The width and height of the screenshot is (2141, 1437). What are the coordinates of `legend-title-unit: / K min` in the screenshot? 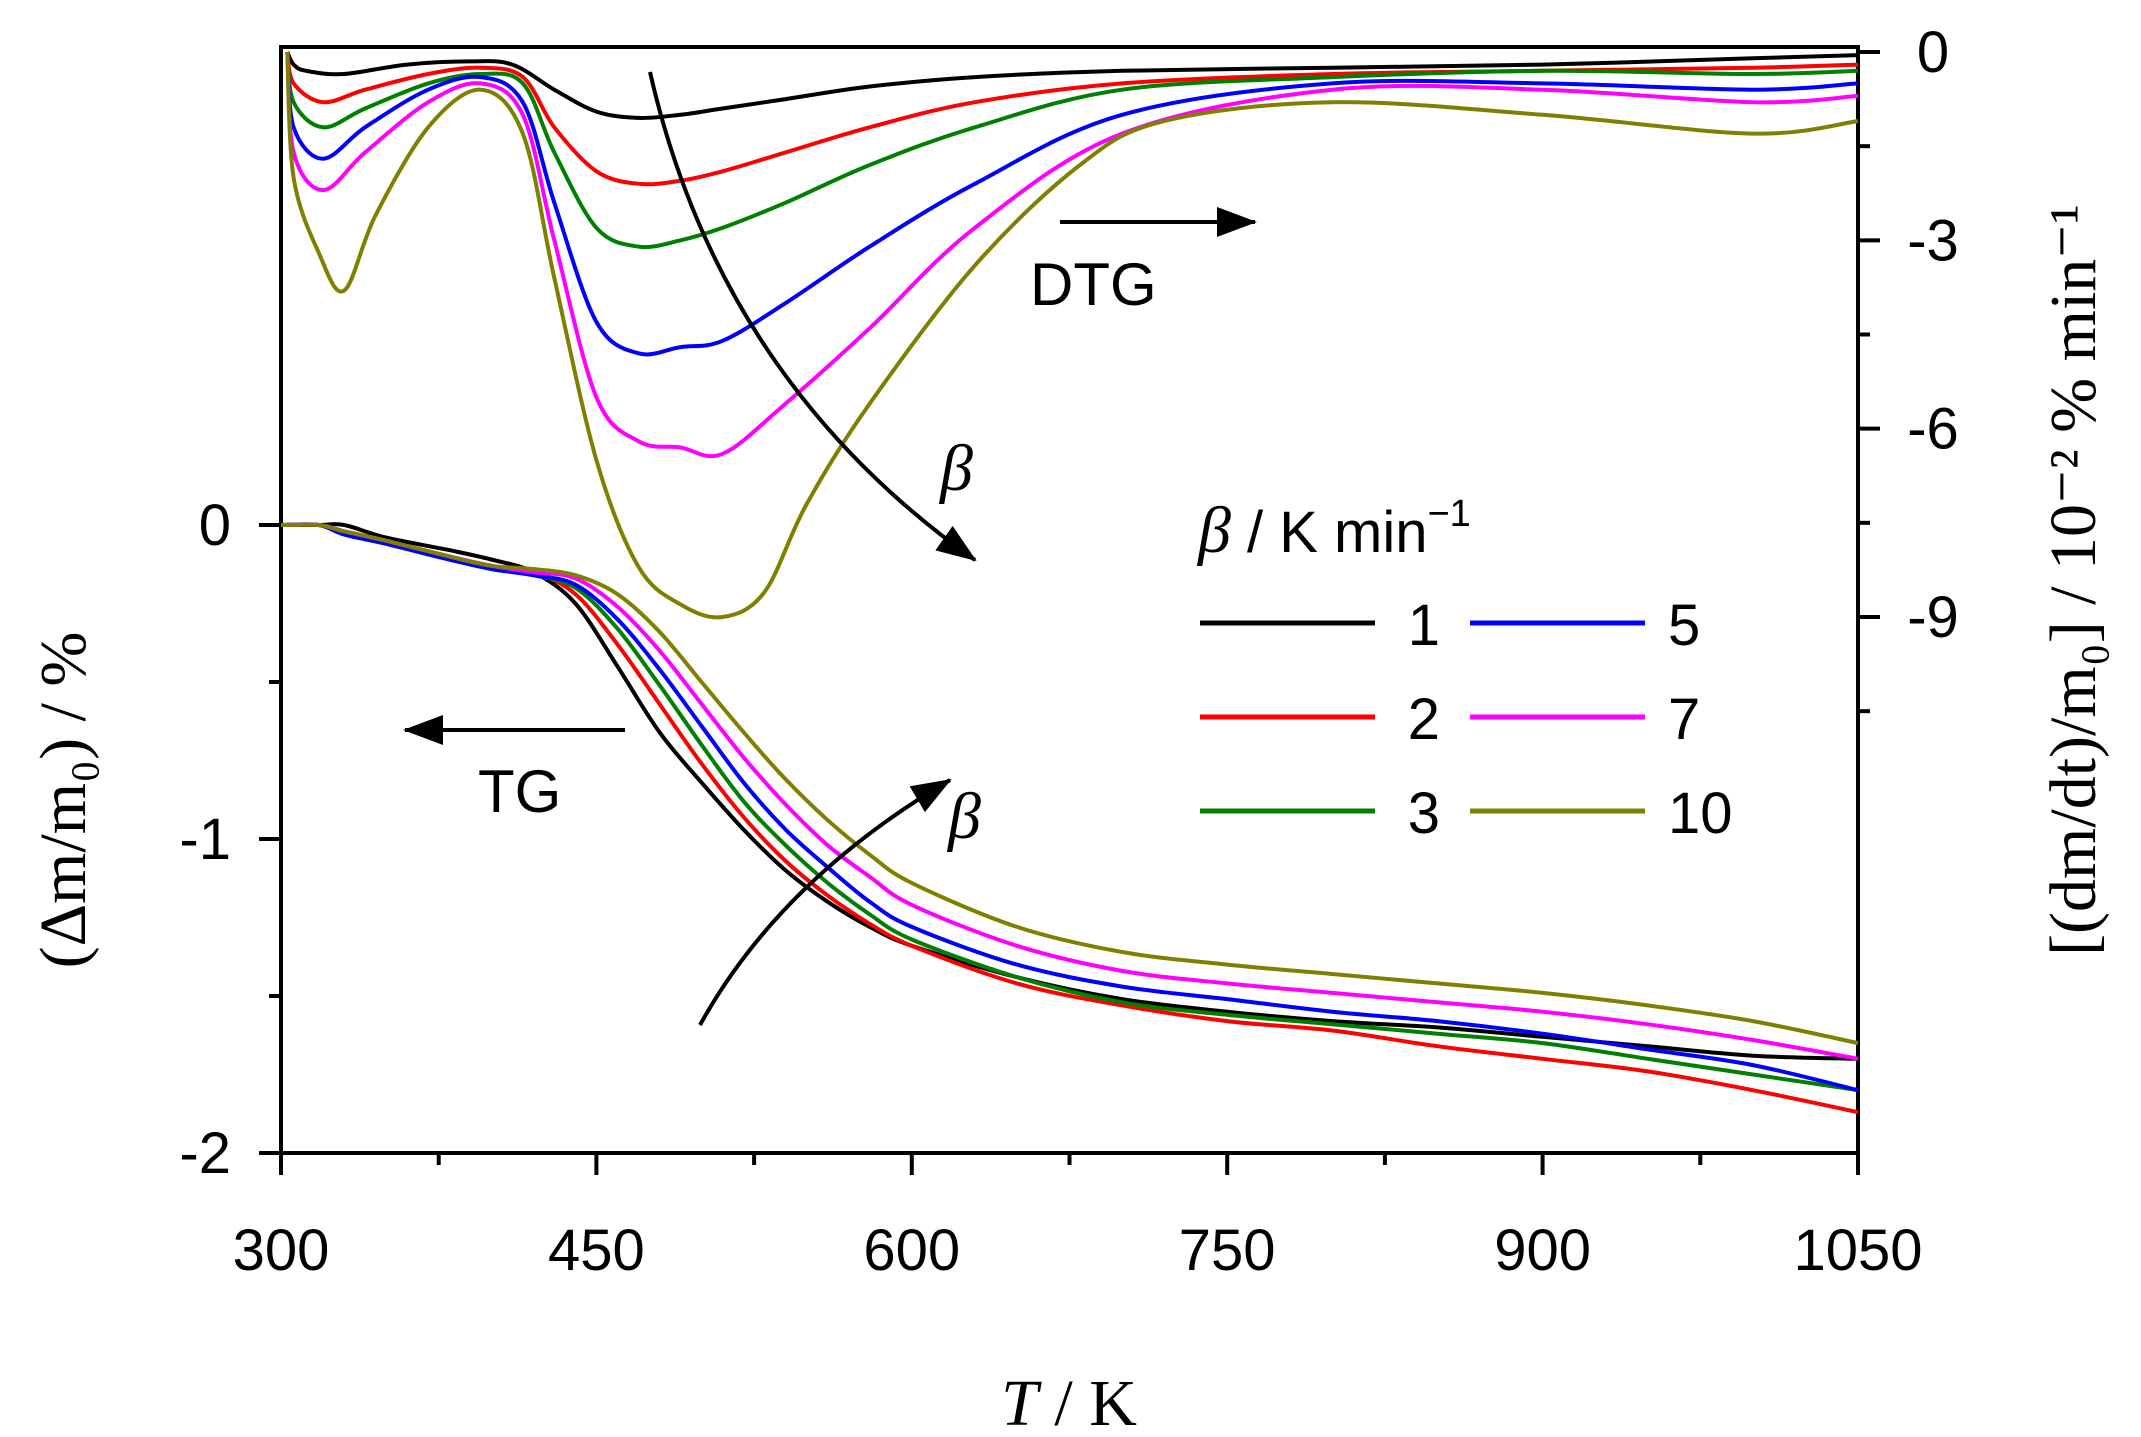 It's located at (1329, 532).